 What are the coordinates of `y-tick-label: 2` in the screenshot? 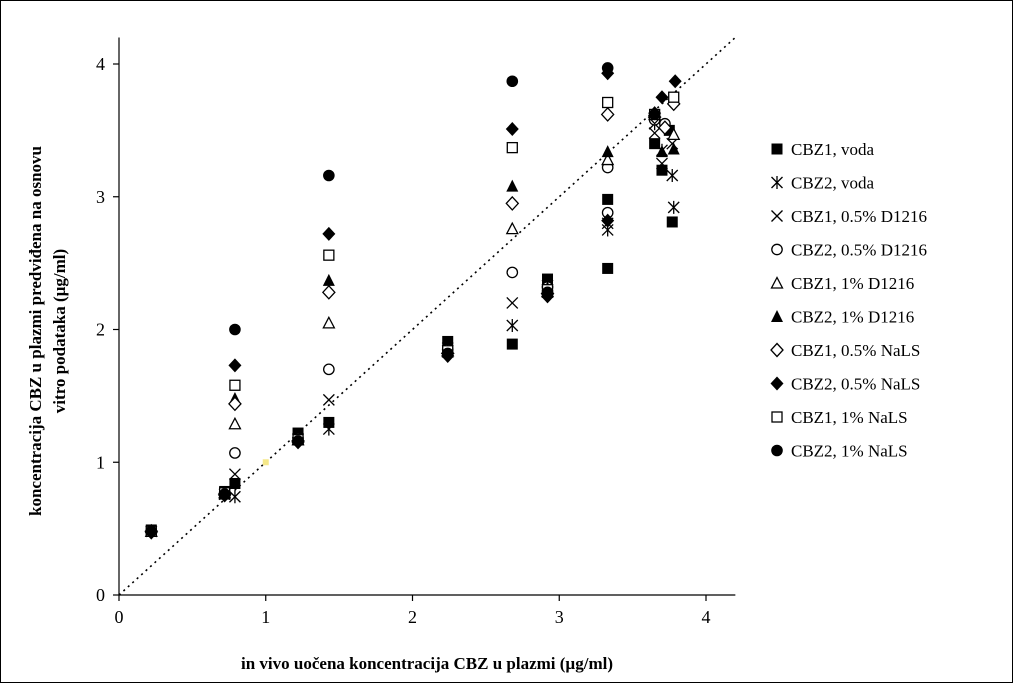 It's located at (100, 330).